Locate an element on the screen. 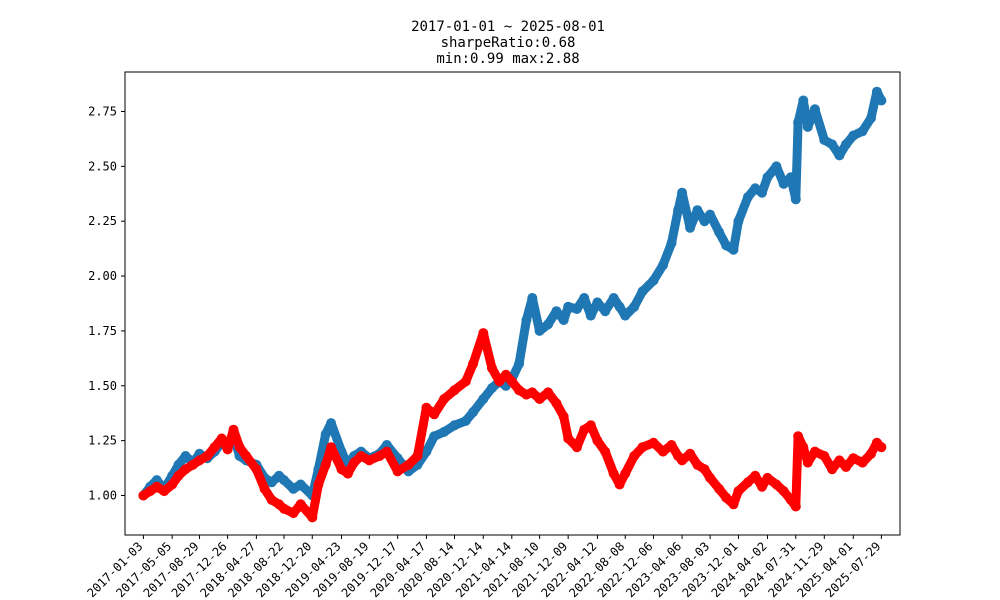  y-tick-label: 2.25 is located at coordinates (102, 221).